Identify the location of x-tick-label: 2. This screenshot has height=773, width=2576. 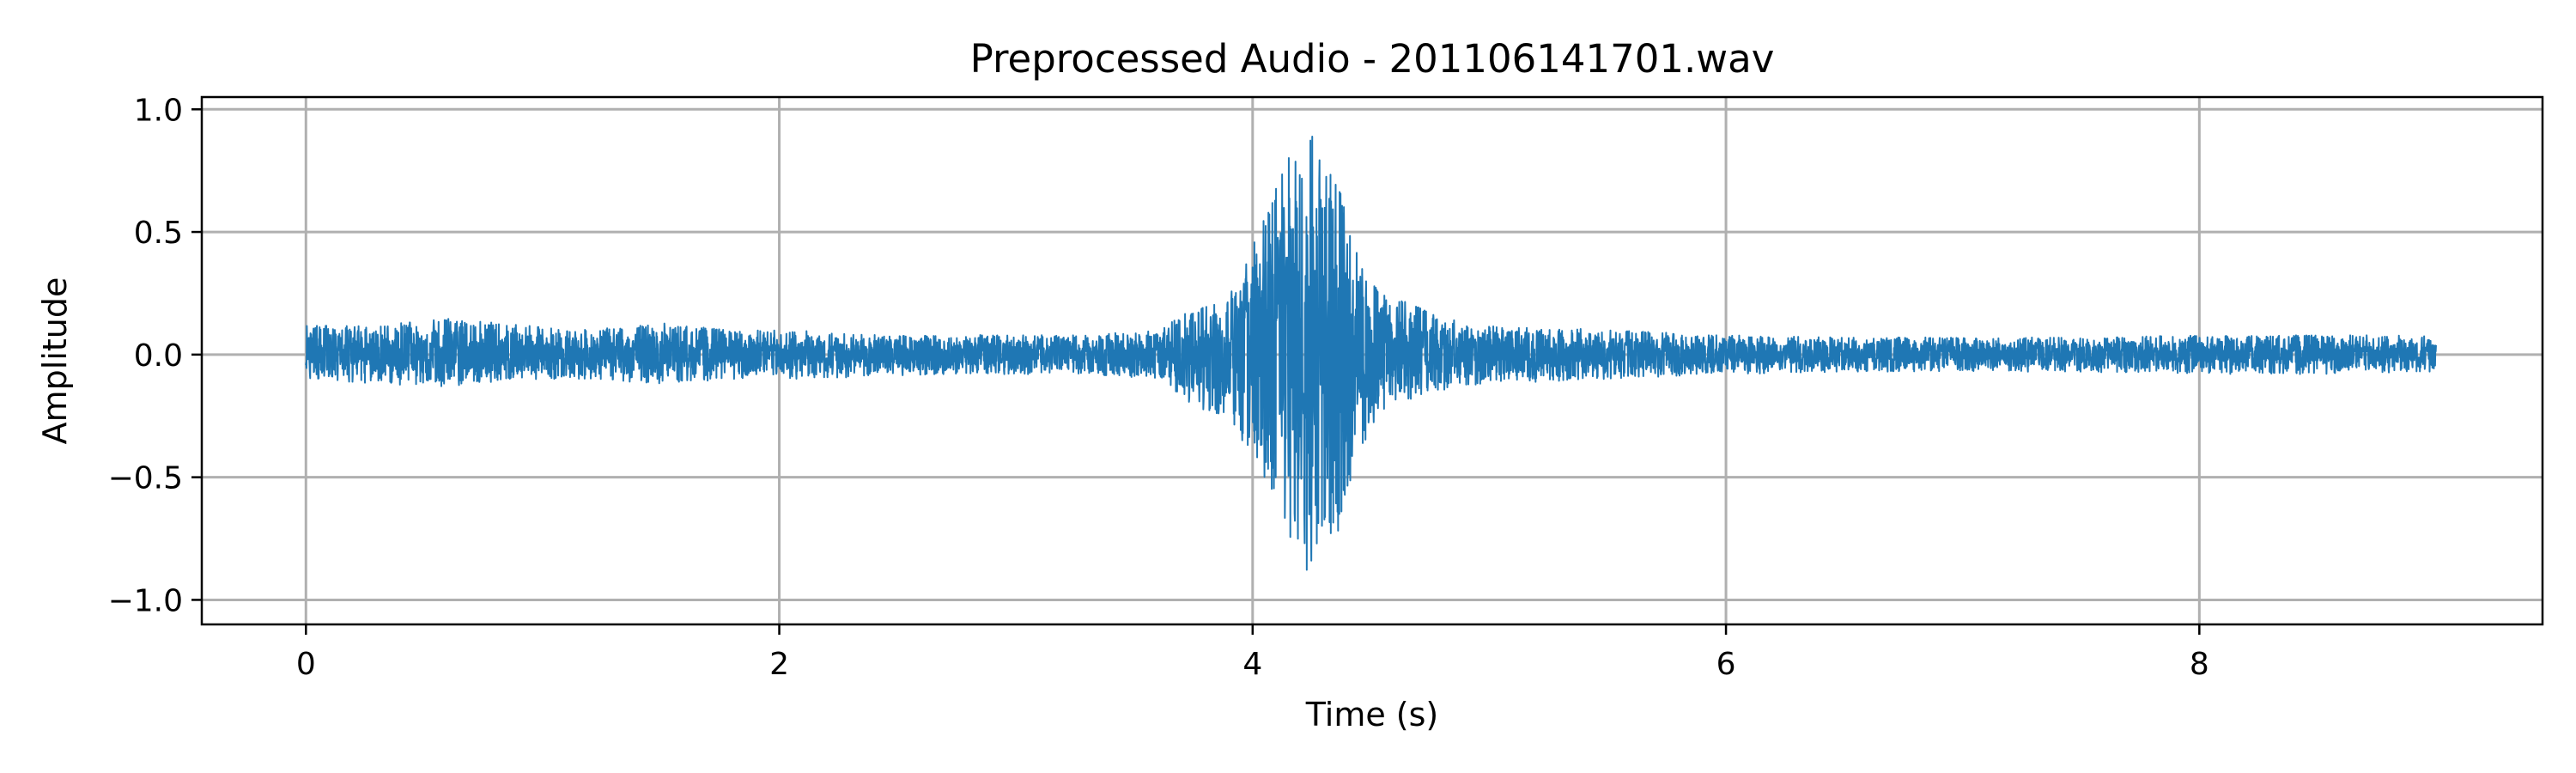
(779, 664).